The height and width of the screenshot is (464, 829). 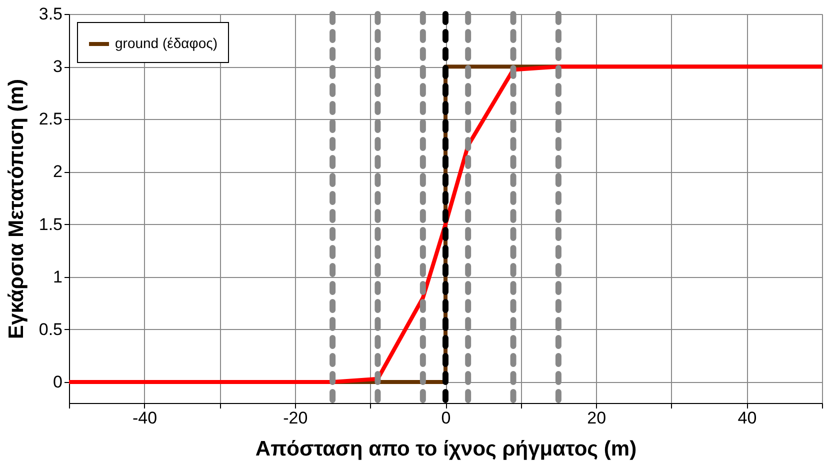 I want to click on x-tick-label: 0, so click(x=446, y=418).